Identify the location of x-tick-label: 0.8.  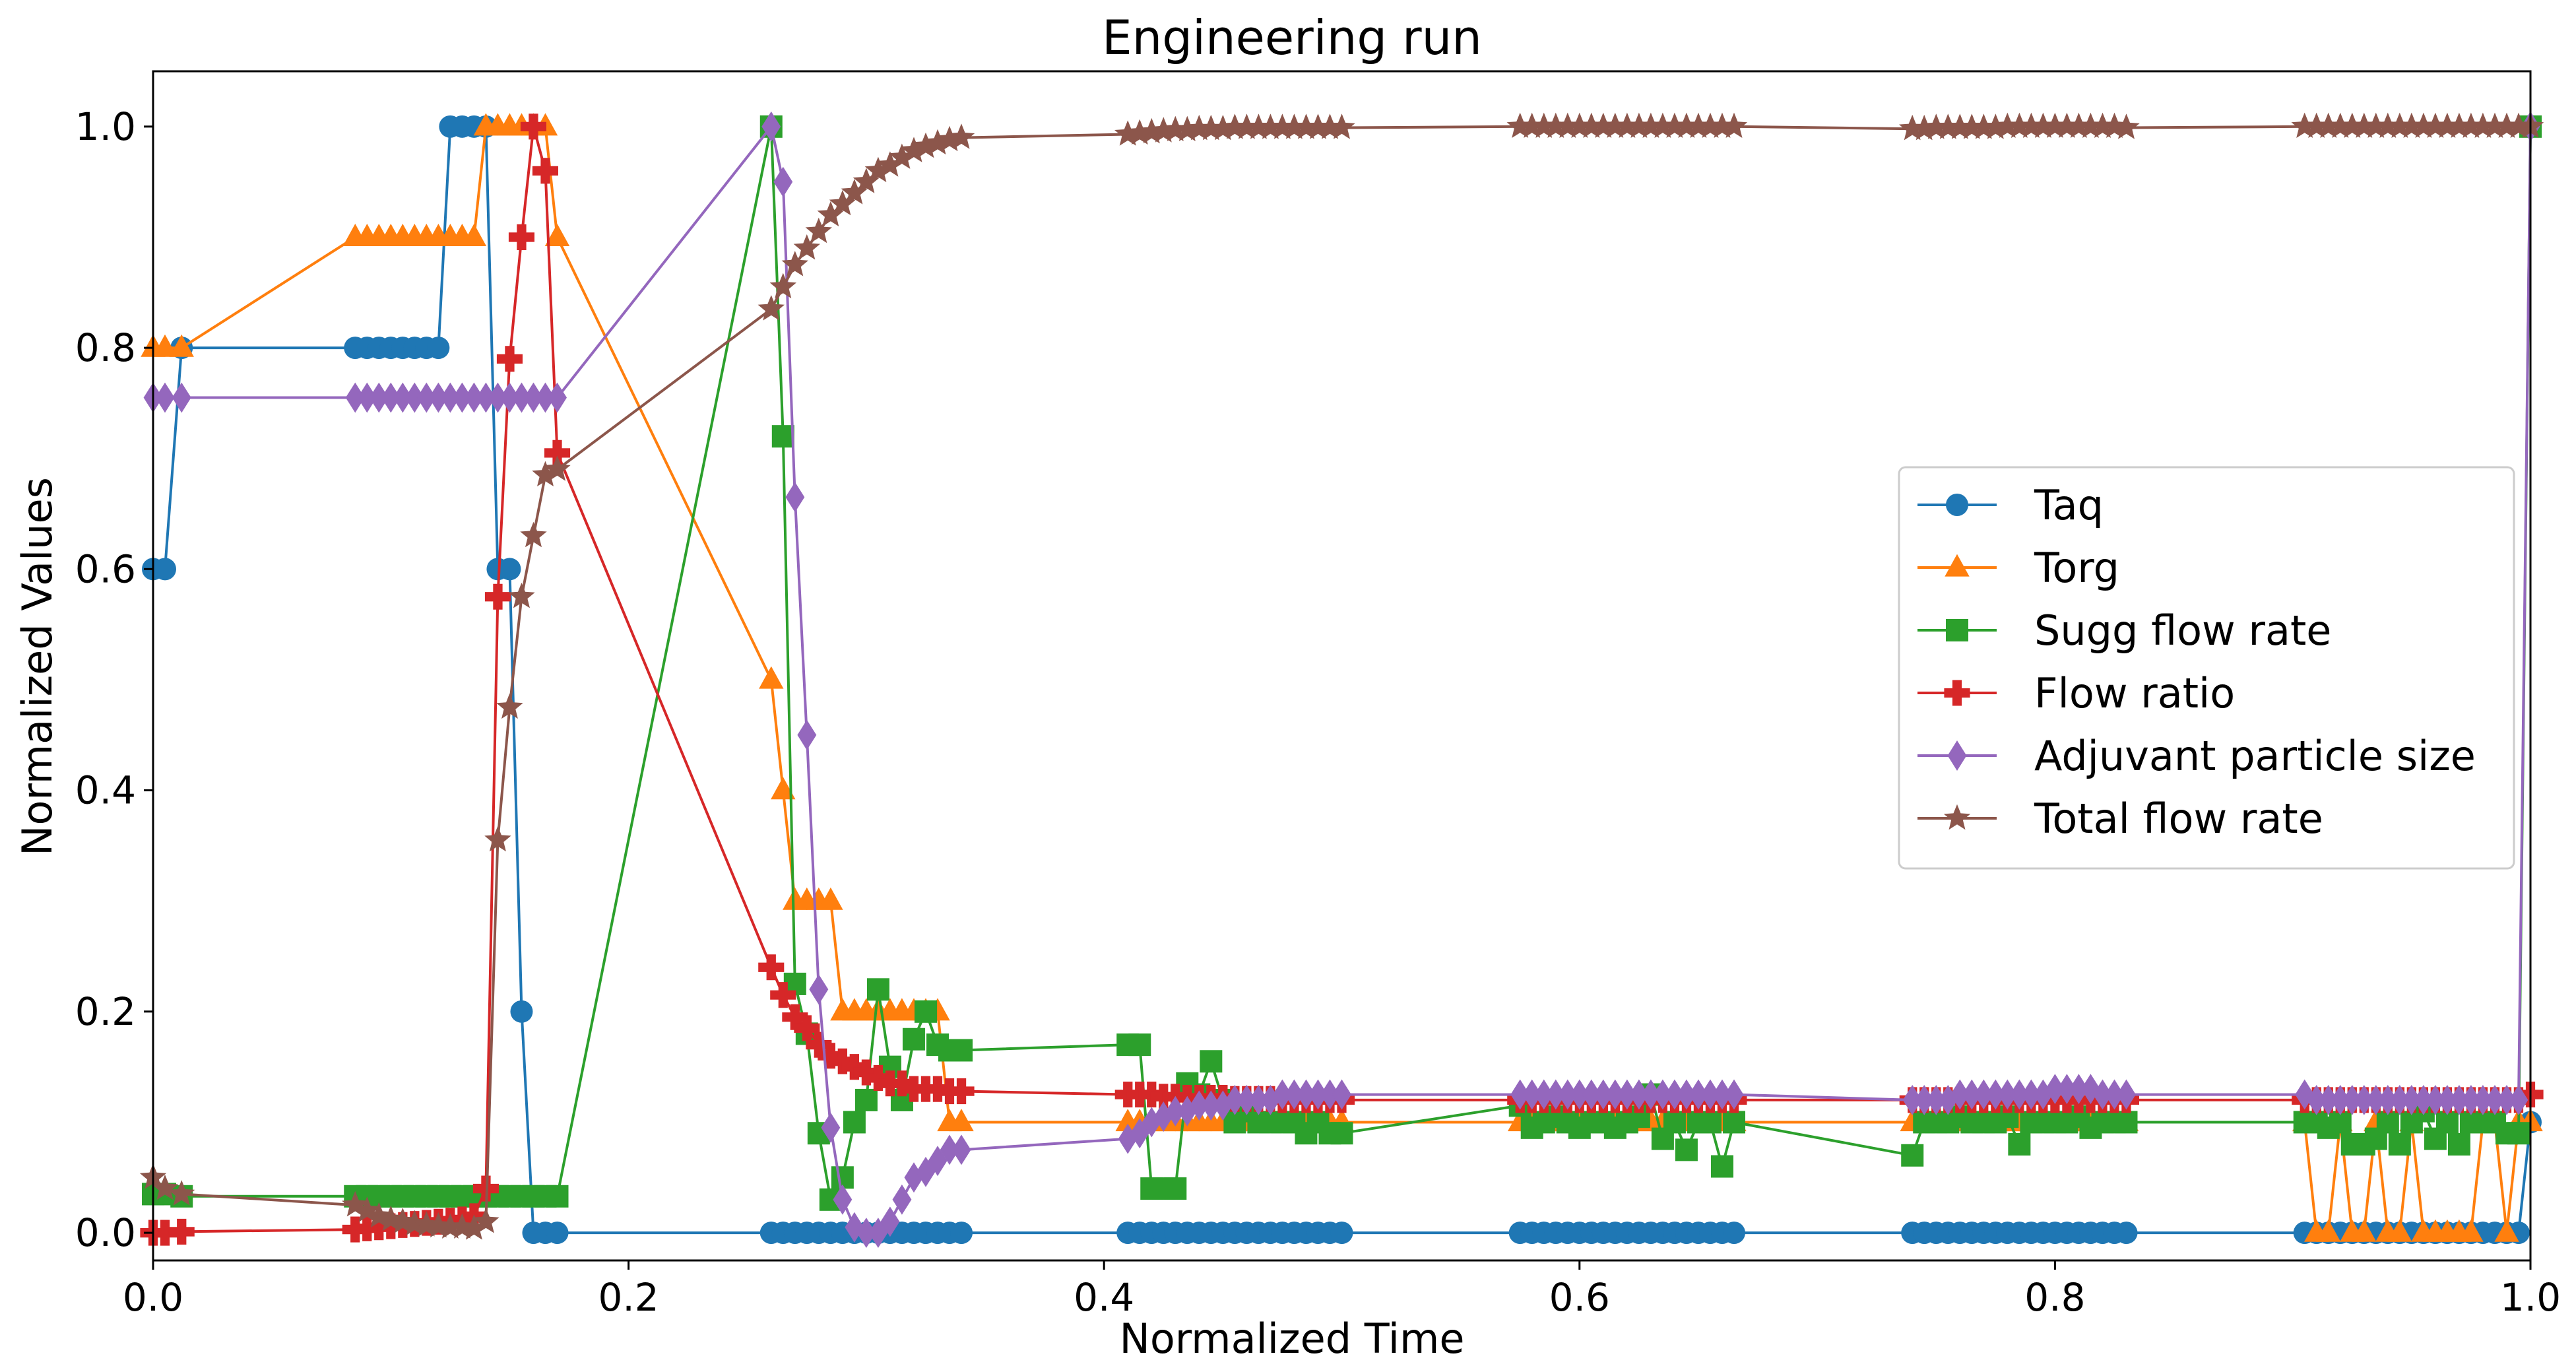
(2054, 1297).